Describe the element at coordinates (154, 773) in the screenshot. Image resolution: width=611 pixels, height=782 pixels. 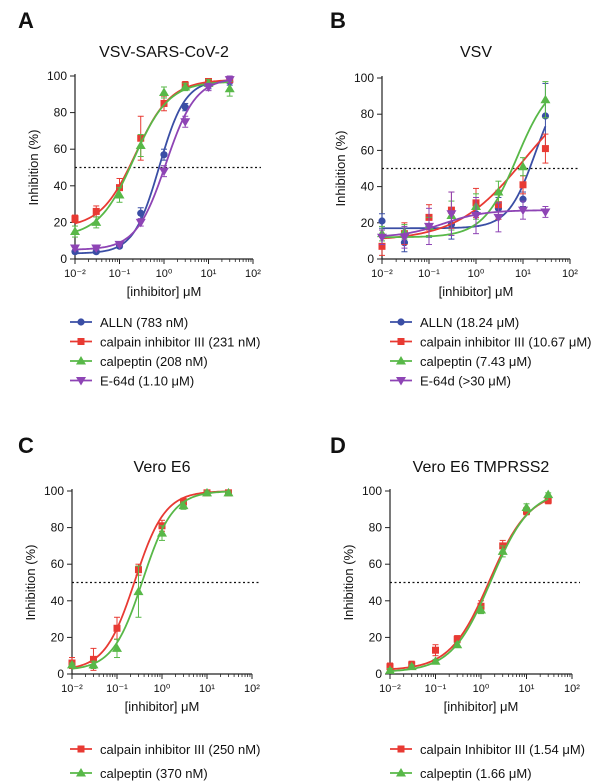
I see `legend-label: calpeptin (370 nM)` at that location.